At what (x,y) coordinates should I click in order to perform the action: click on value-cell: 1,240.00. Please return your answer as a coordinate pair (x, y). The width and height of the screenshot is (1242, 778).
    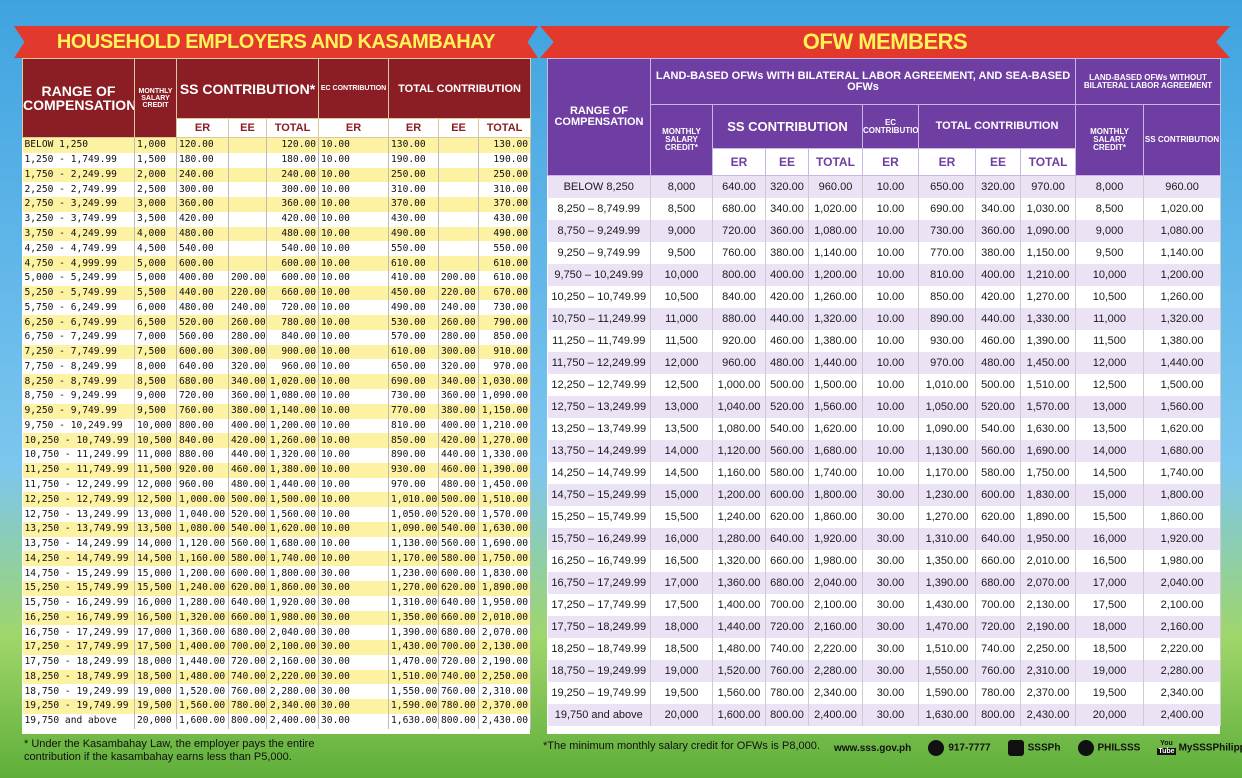
    Looking at the image, I should click on (739, 517).